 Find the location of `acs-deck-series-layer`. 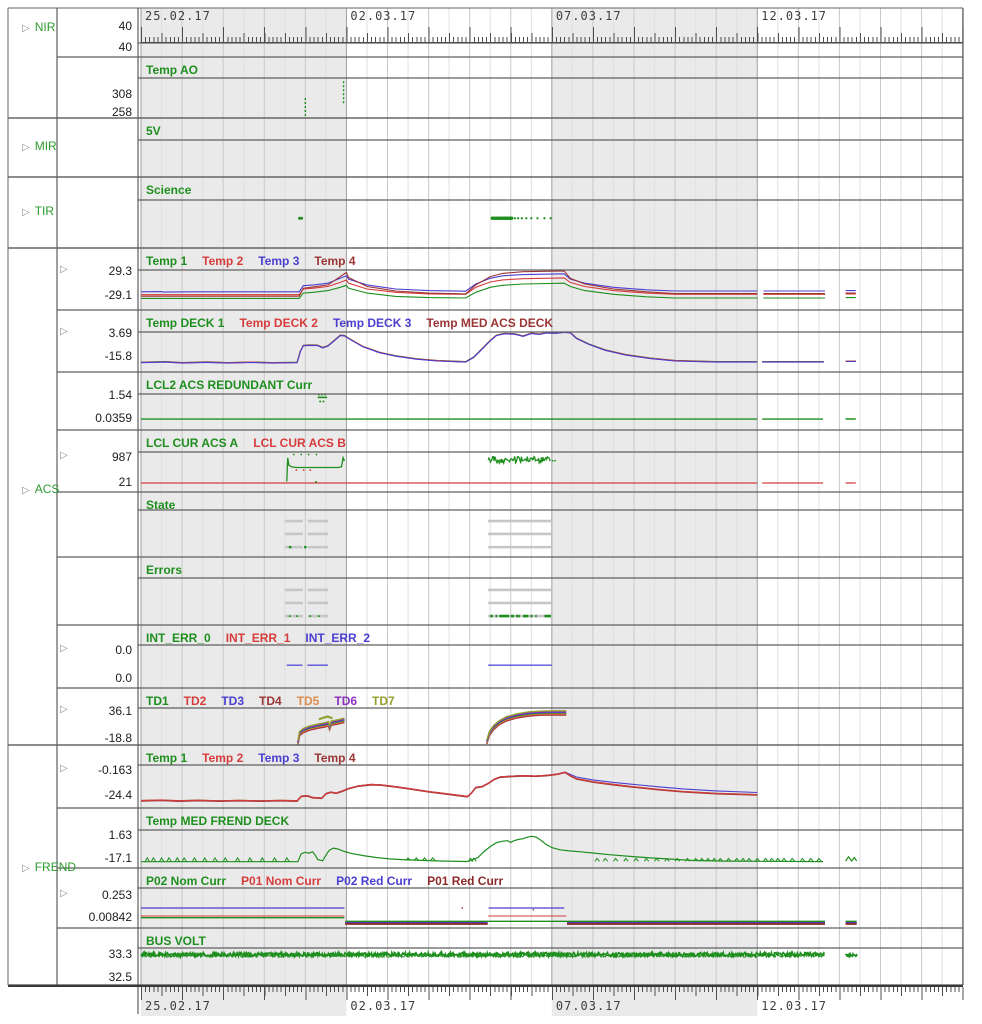

acs-deck-series-layer is located at coordinates (498, 348).